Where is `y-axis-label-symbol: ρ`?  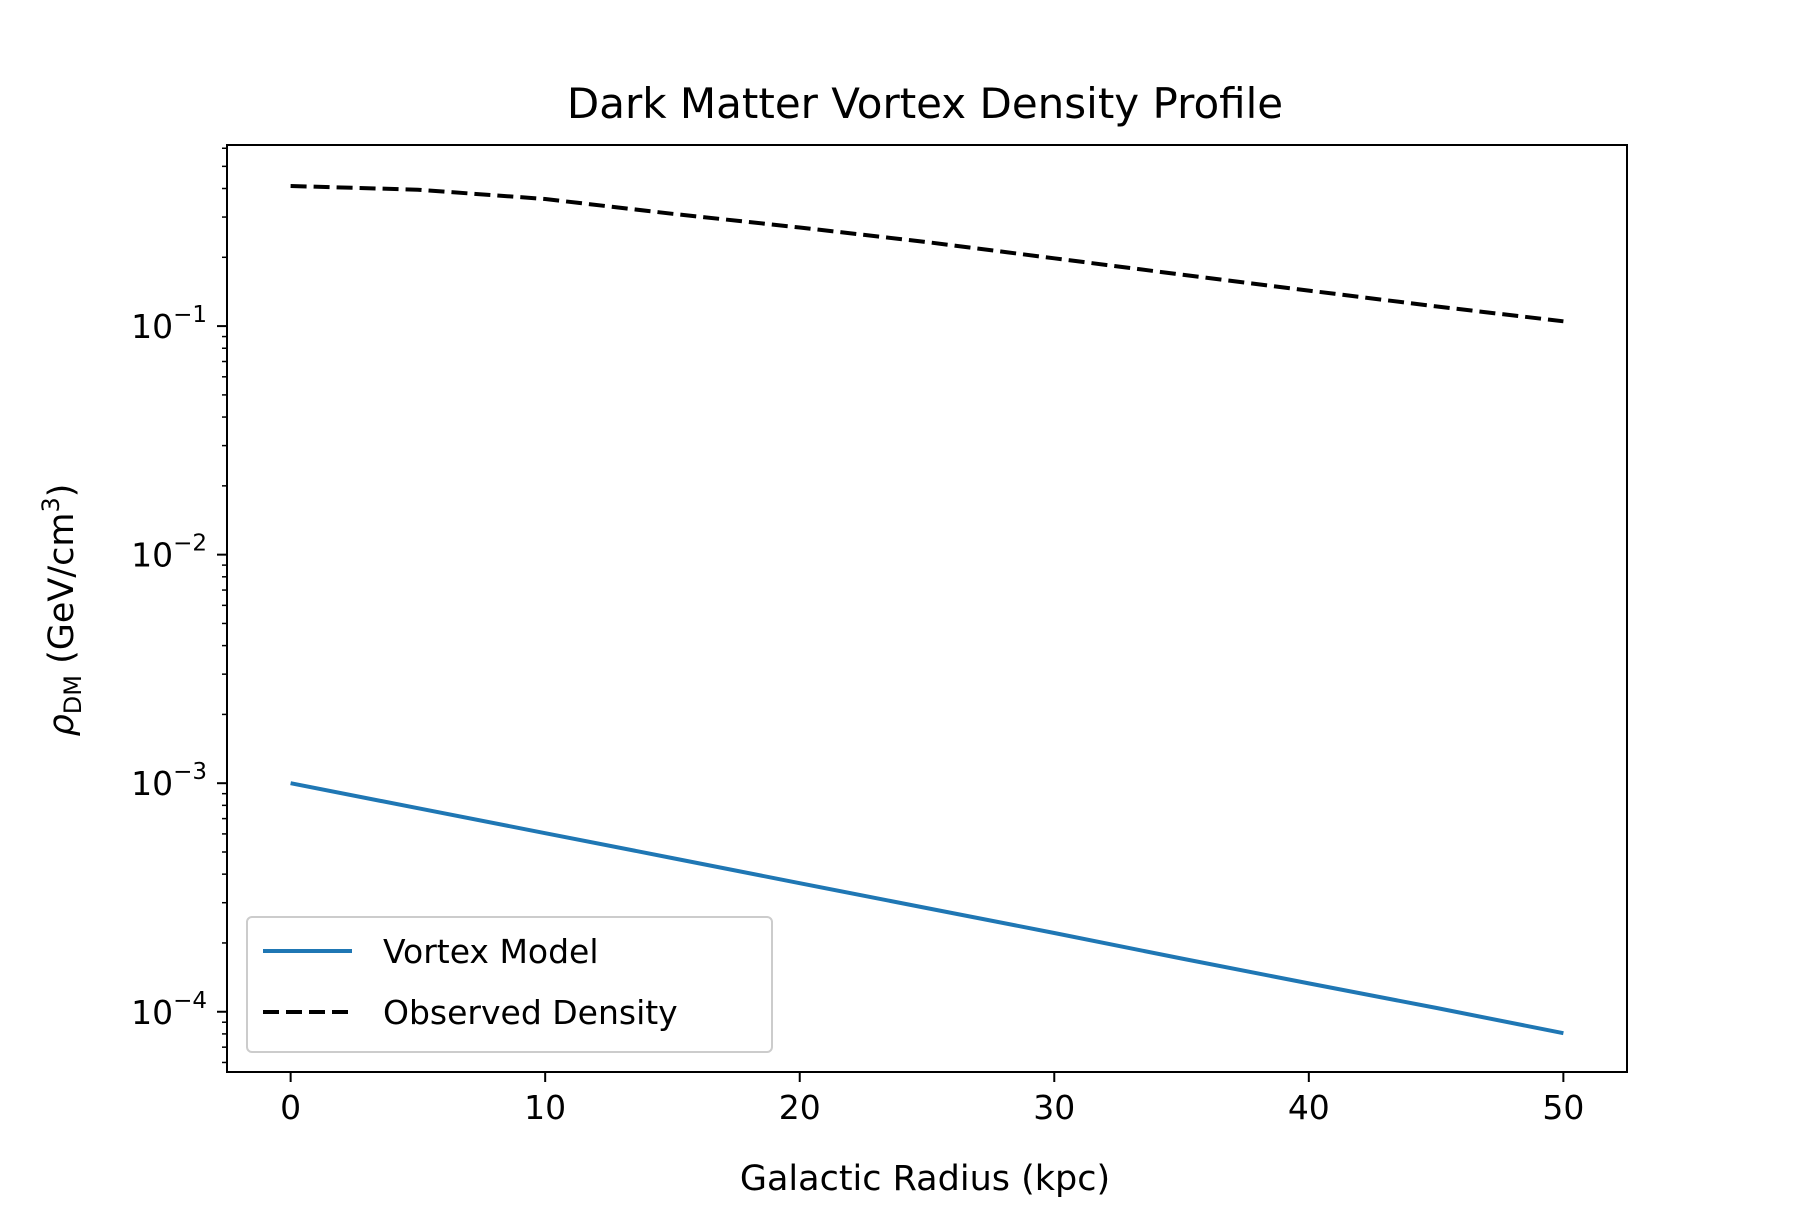
y-axis-label-symbol: ρ is located at coordinates (62, 725).